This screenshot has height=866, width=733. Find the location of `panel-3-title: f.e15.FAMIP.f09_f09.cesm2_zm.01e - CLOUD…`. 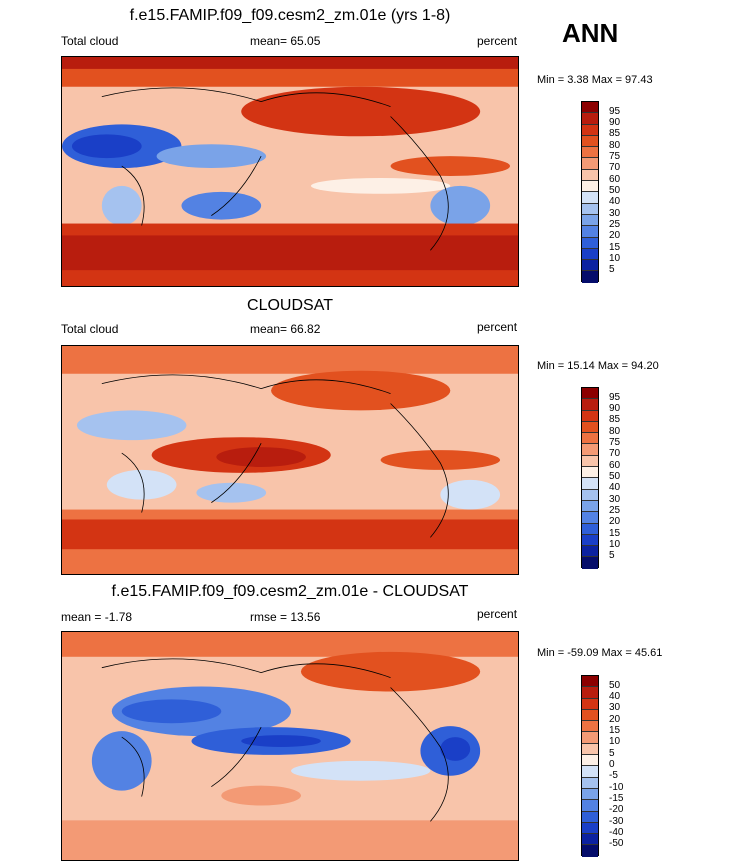

panel-3-title: f.e15.FAMIP.f09_f09.cesm2_zm.01e - CLOUD… is located at coordinates (290, 591).